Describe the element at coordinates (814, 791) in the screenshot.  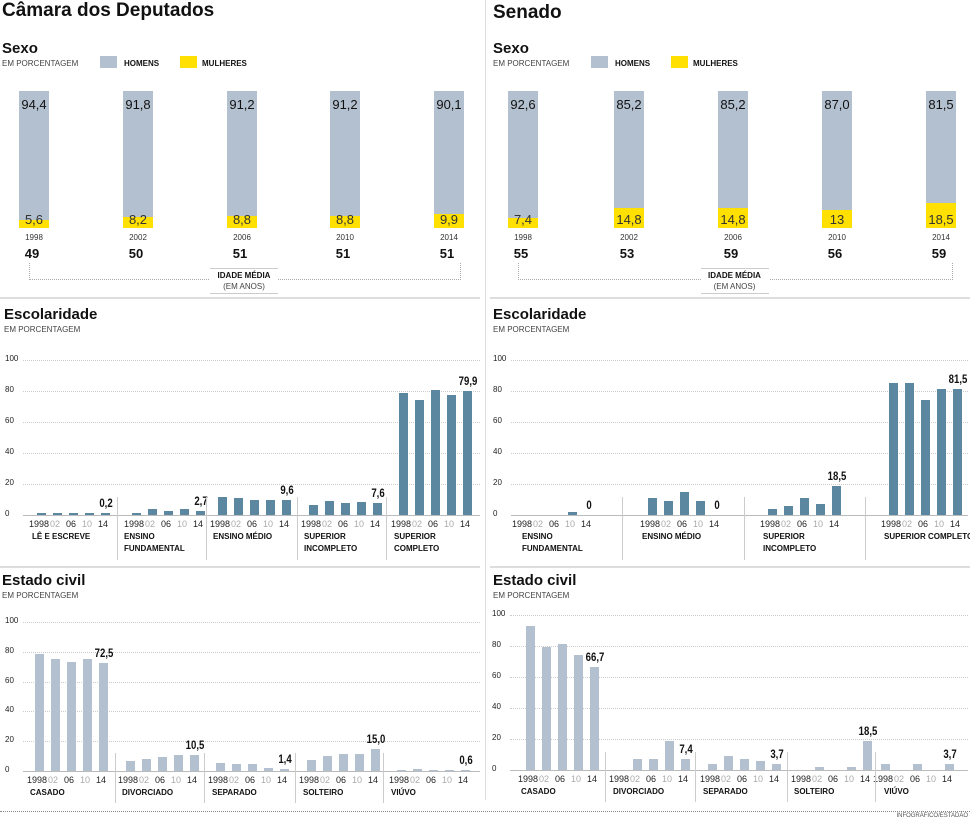
I see `category-label: SOLTEIRO` at that location.